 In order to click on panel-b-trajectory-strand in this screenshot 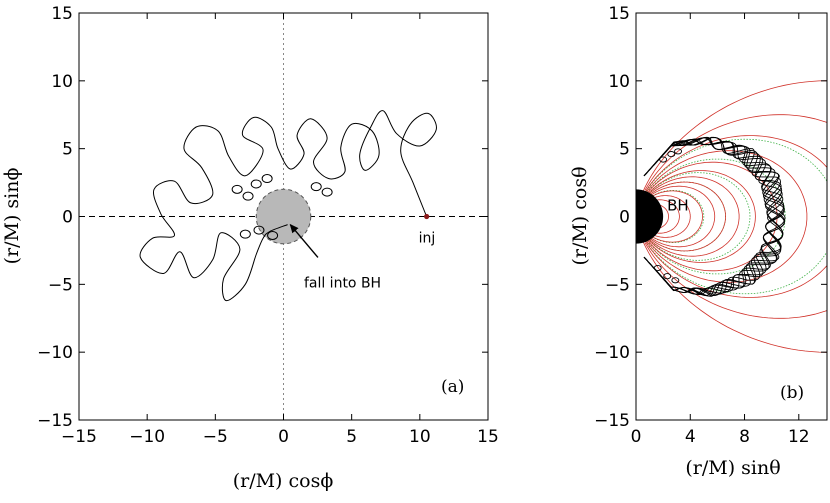, I will do `click(713, 216)`.